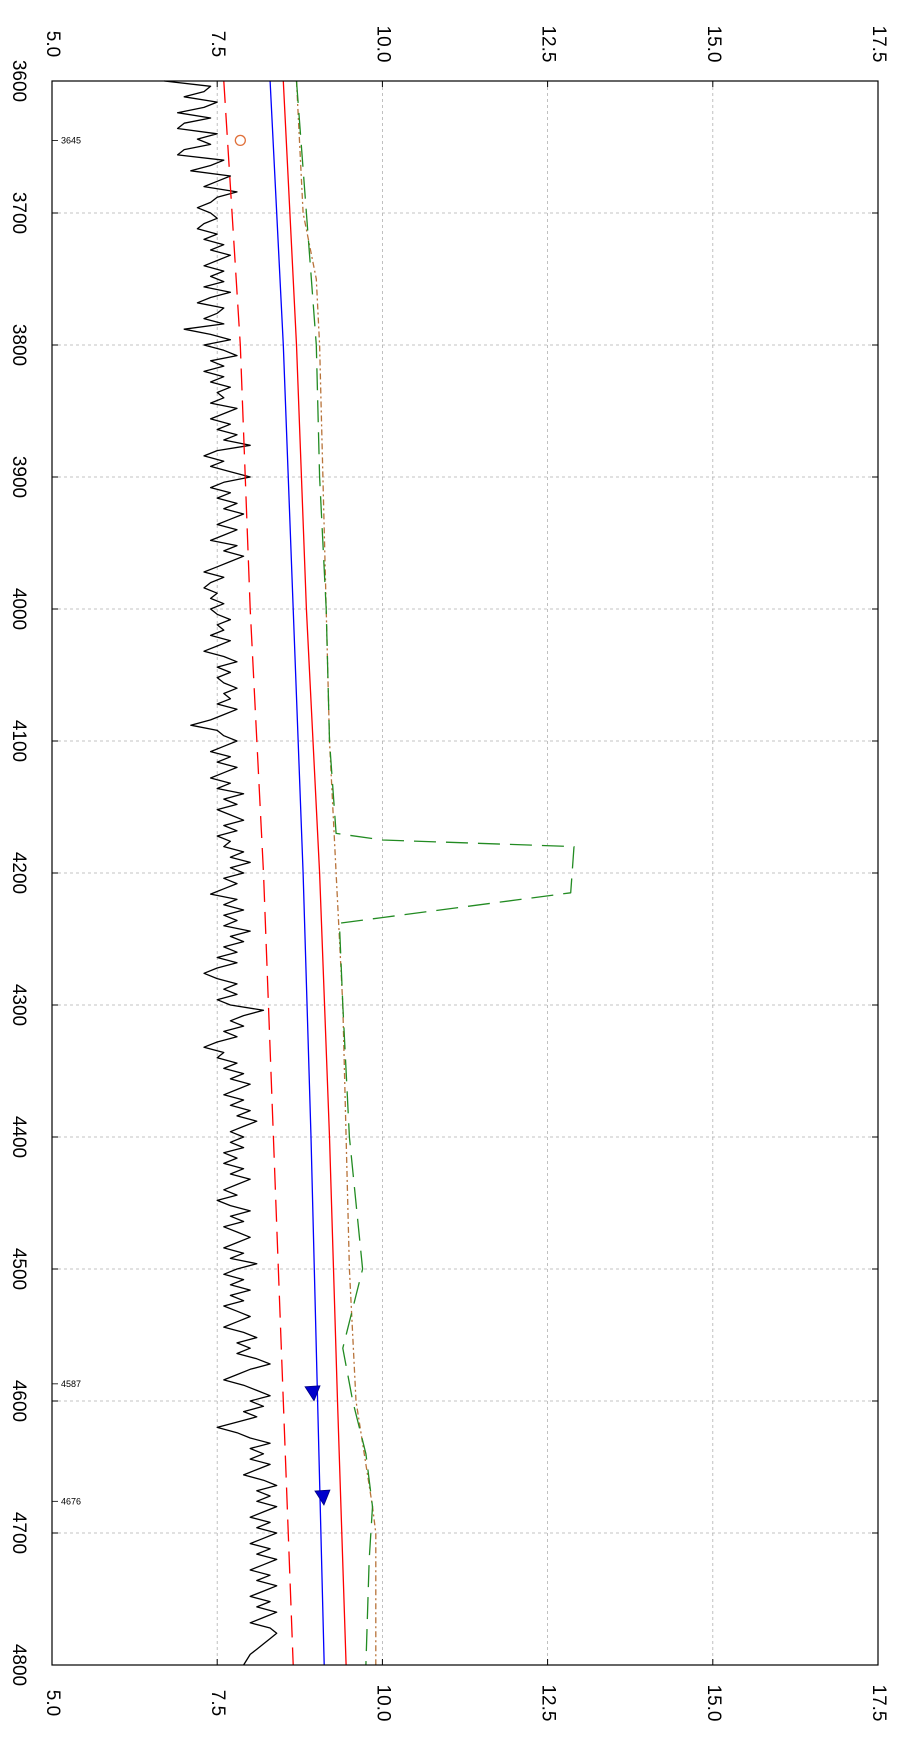 This screenshot has height=1742, width=898. What do you see at coordinates (713, 44) in the screenshot?
I see `value-tick-label-top: 15.0` at bounding box center [713, 44].